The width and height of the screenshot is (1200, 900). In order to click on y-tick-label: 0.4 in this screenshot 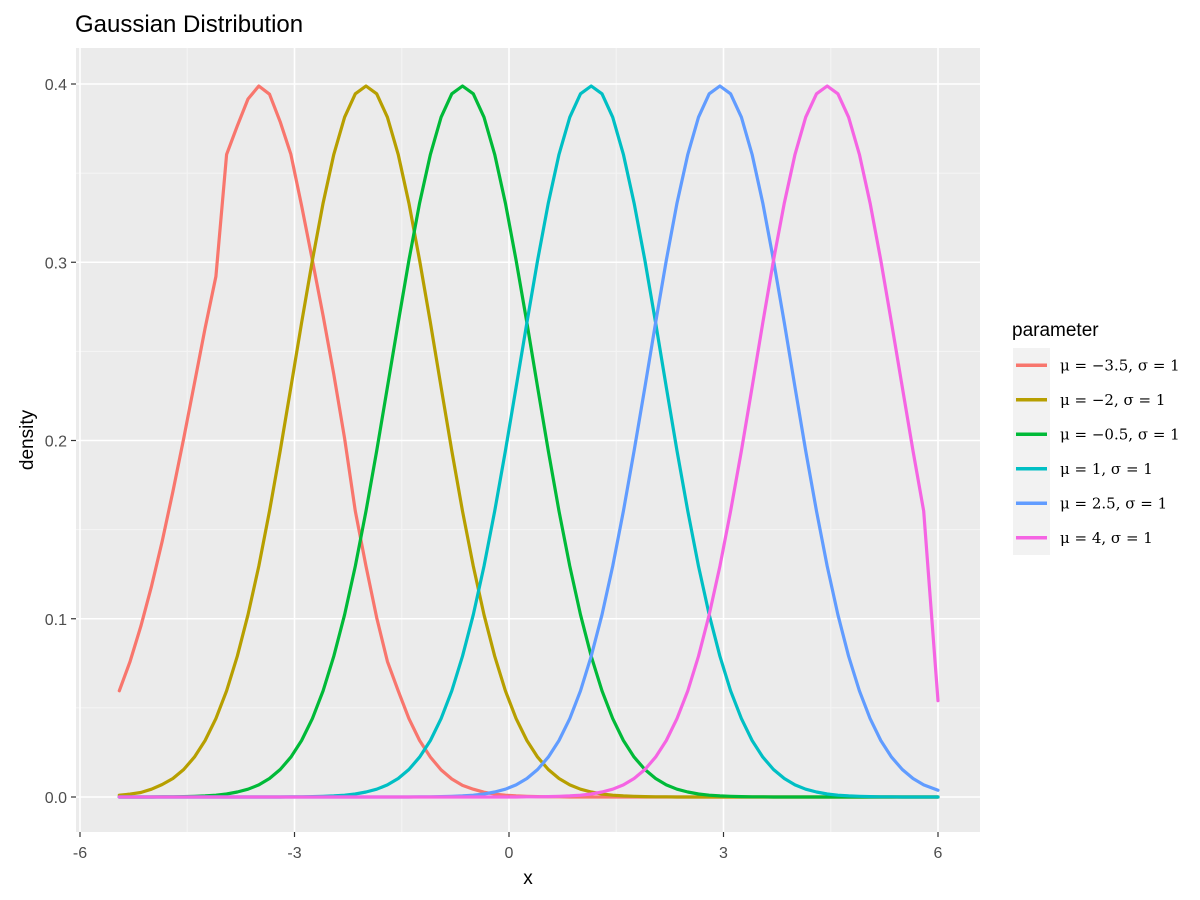, I will do `click(56, 85)`.